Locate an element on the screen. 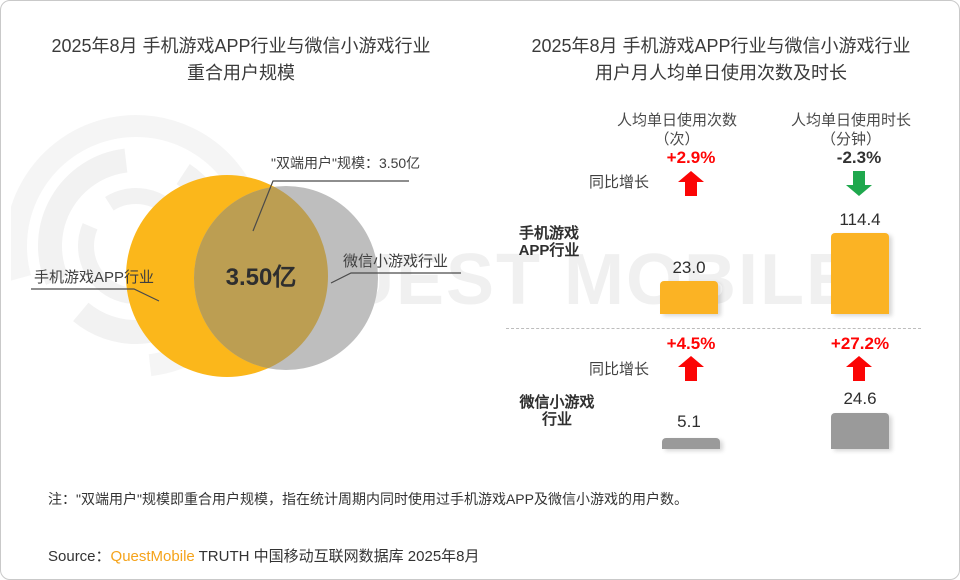 The width and height of the screenshot is (960, 580). down-arrow-icon is located at coordinates (859, 183).